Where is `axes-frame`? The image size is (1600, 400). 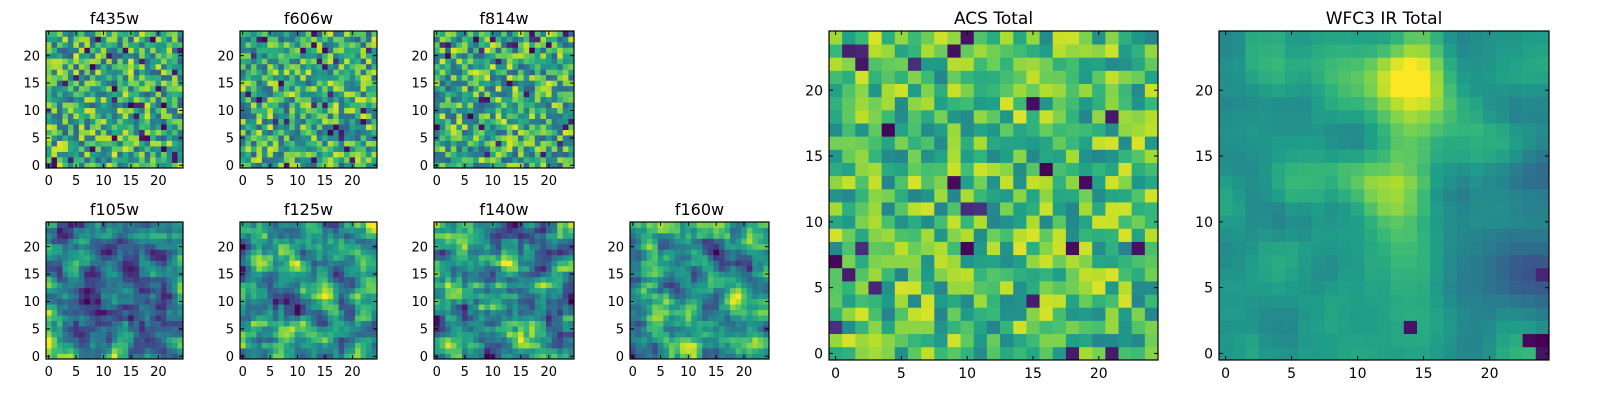
axes-frame is located at coordinates (504, 290).